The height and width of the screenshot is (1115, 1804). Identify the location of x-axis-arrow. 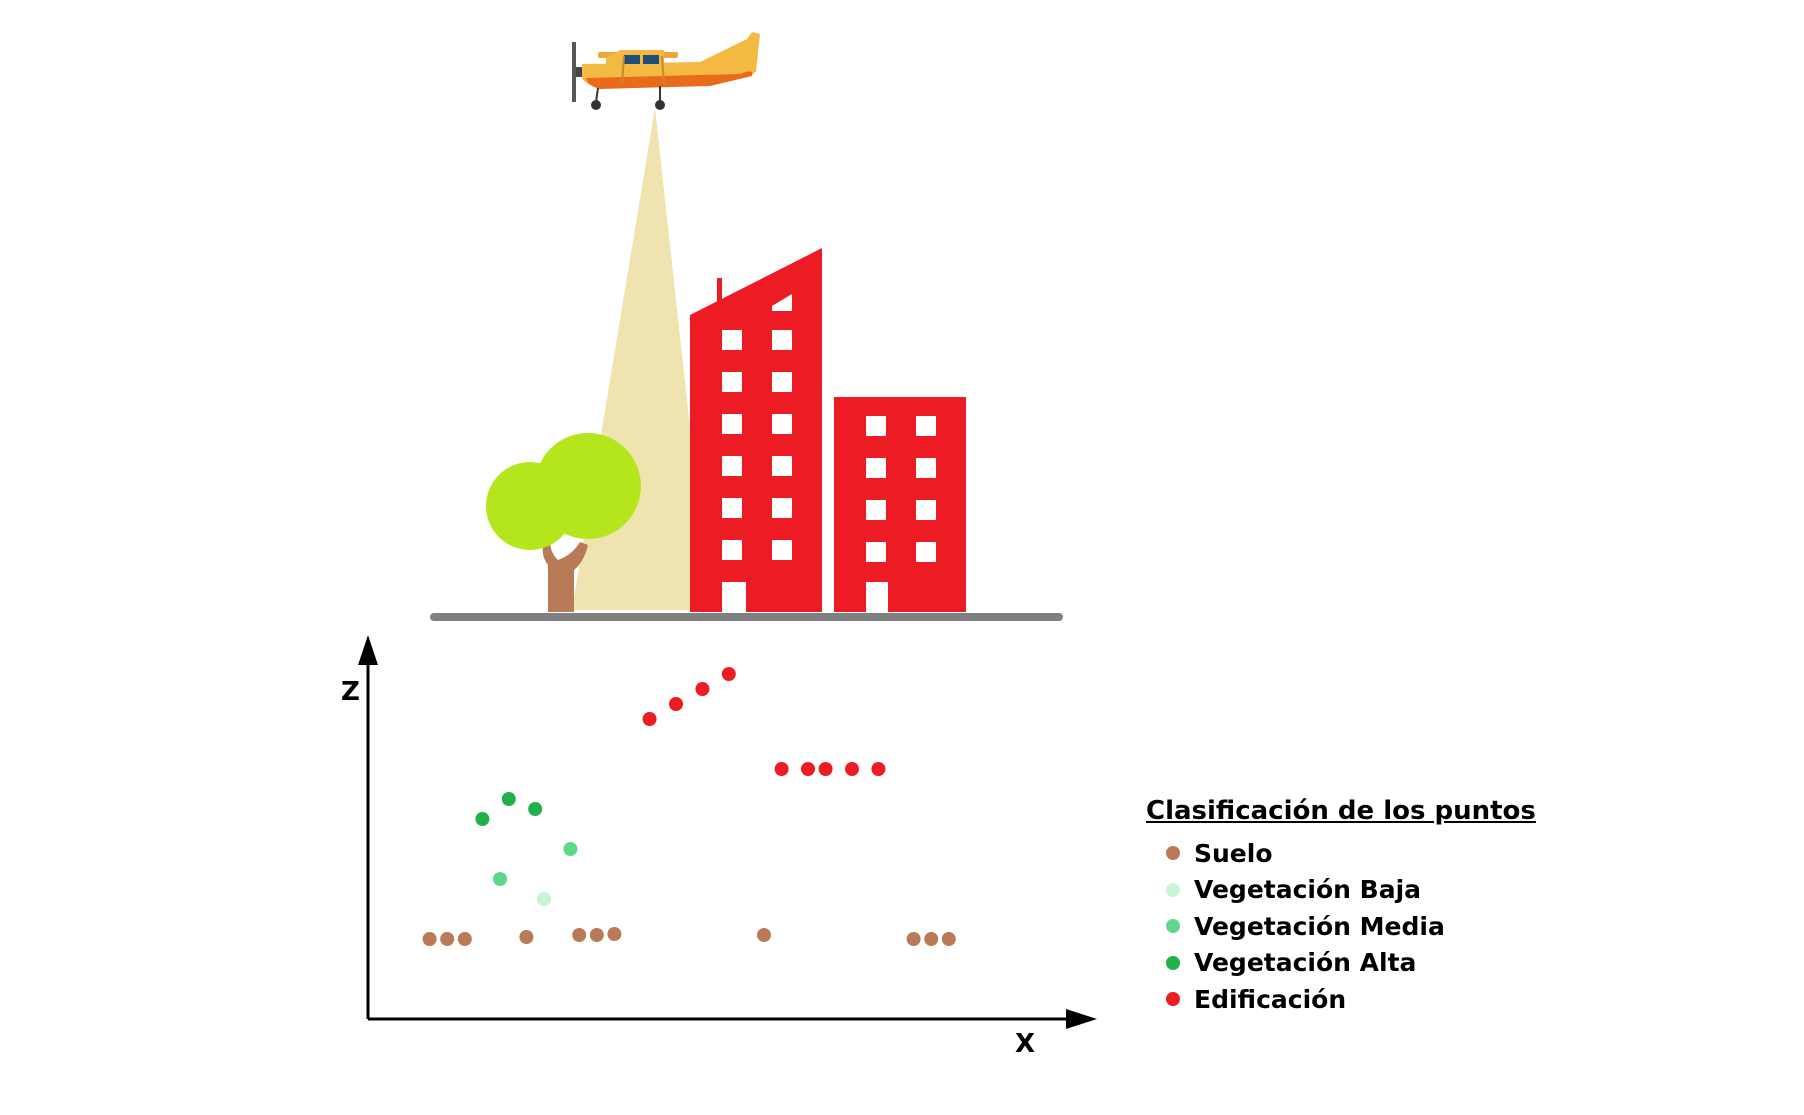
(1081, 1019).